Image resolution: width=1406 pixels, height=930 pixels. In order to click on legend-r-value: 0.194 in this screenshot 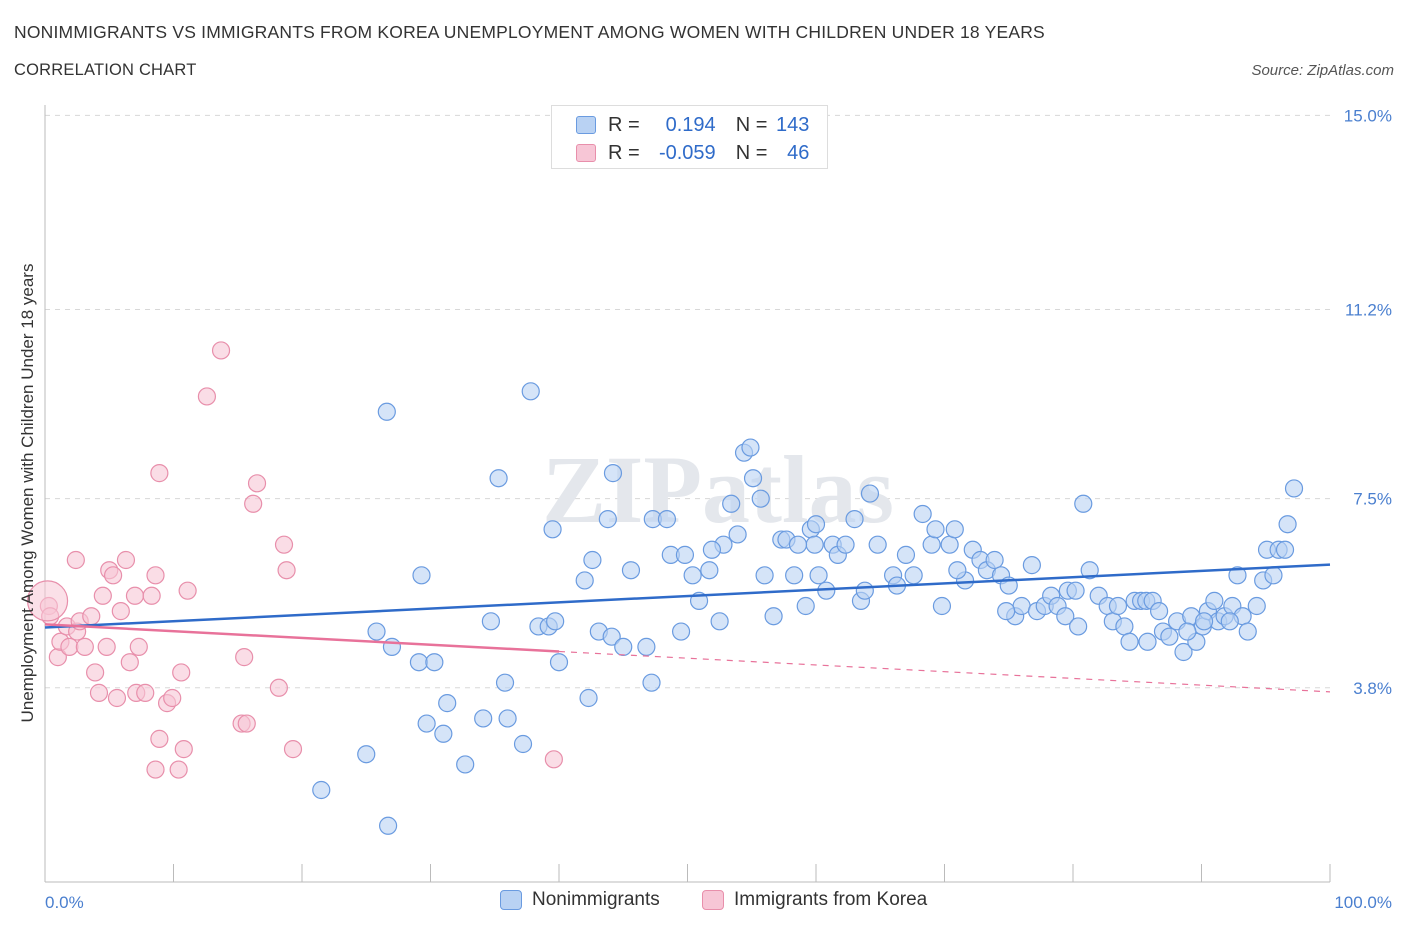, I will do `click(690, 124)`.